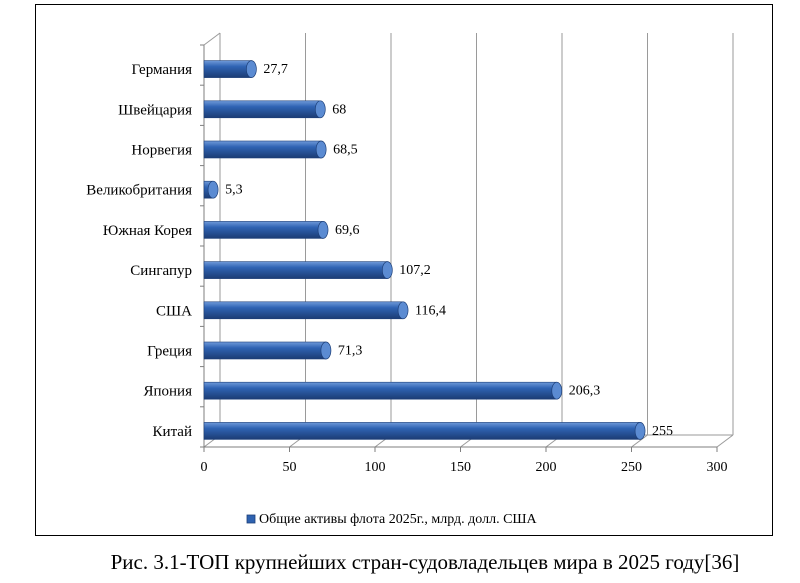 Image resolution: width=800 pixels, height=583 pixels. I want to click on data-label-7: 71,3, so click(350, 351).